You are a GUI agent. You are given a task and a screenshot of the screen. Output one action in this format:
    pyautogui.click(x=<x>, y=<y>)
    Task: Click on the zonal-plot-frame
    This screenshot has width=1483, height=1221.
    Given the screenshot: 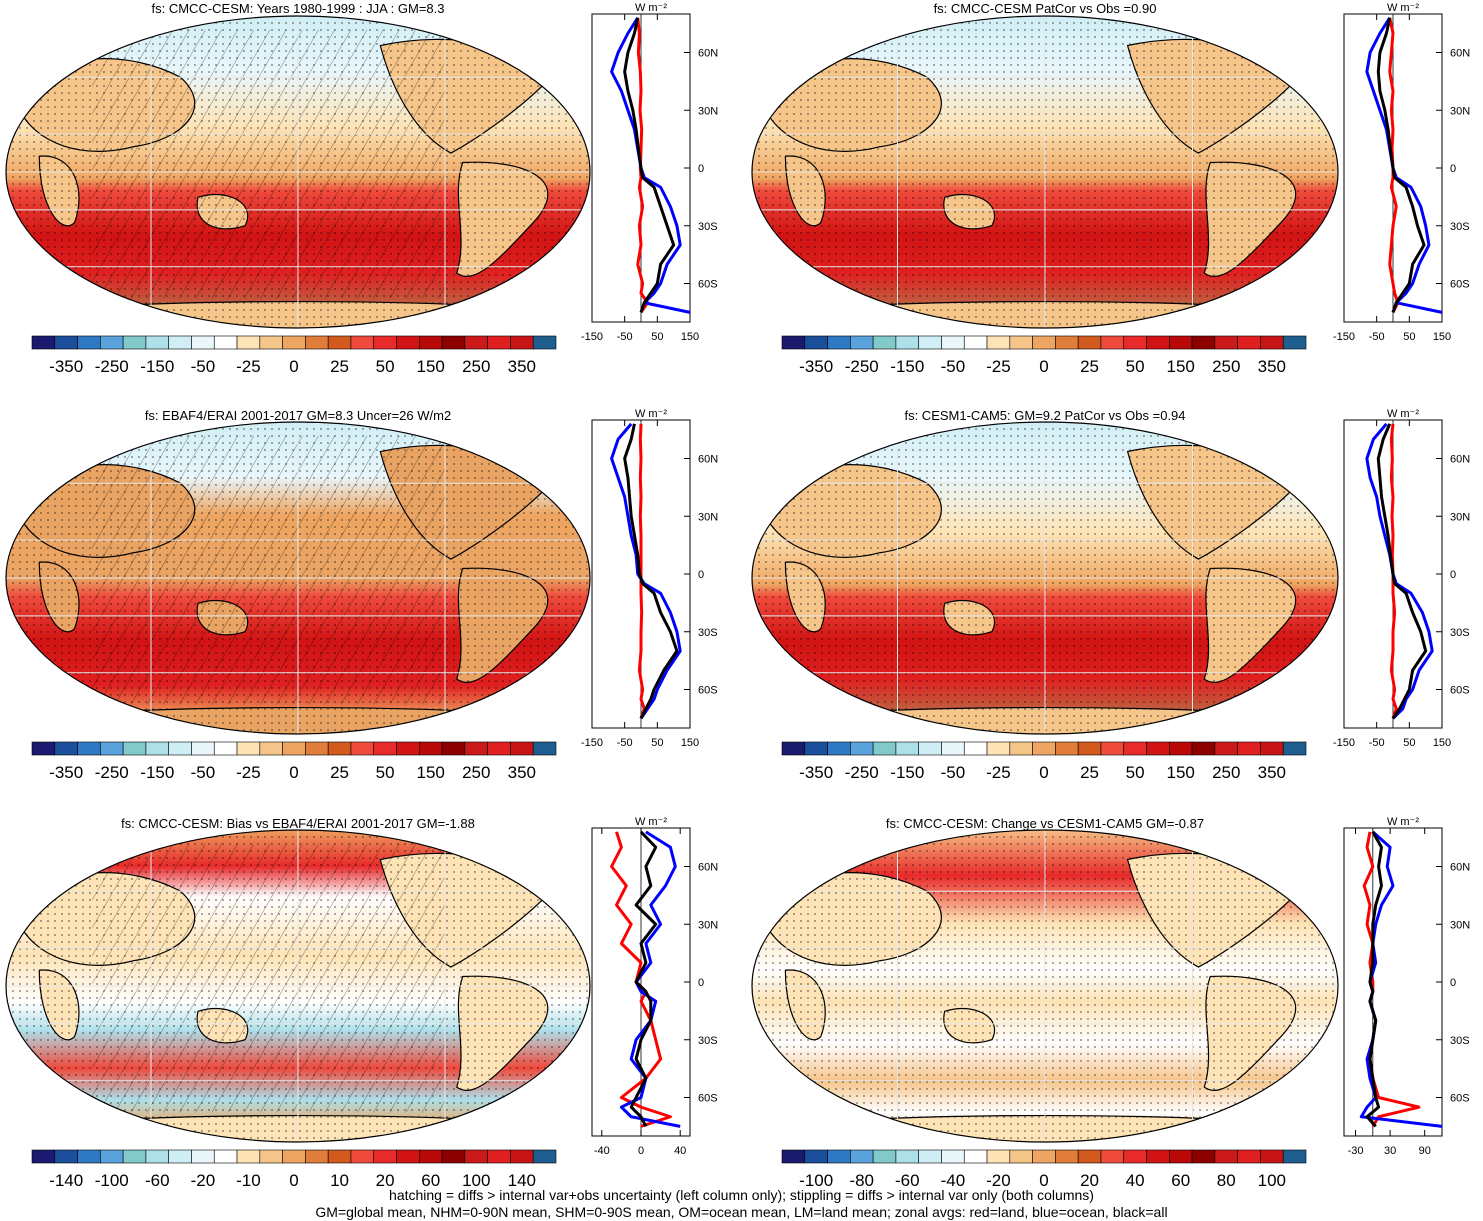 What is the action you would take?
    pyautogui.click(x=1393, y=982)
    